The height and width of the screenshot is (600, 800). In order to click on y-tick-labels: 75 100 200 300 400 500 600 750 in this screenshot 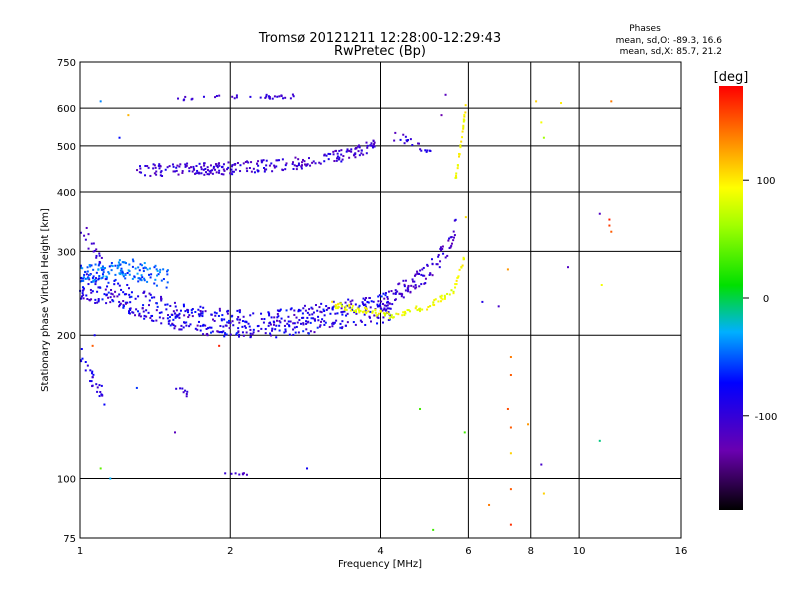, I will do `click(66, 301)`.